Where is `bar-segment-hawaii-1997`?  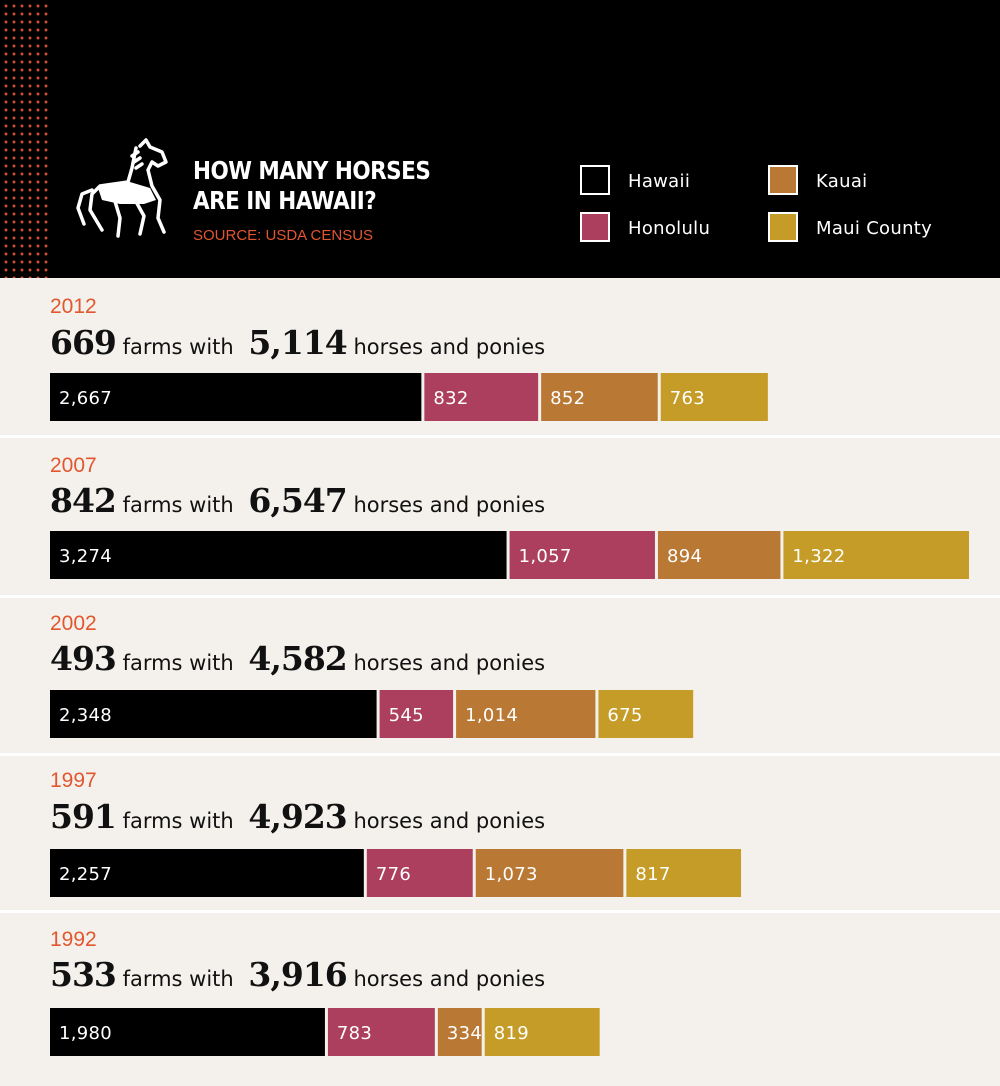
bar-segment-hawaii-1997 is located at coordinates (207, 873).